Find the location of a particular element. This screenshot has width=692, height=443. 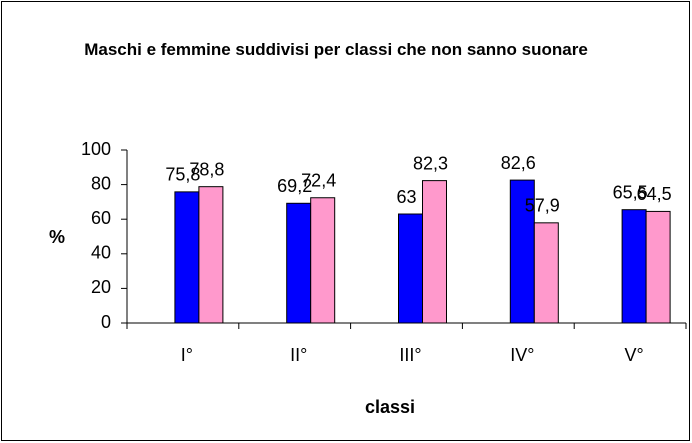

value-label: 75,8 is located at coordinates (182, 175).